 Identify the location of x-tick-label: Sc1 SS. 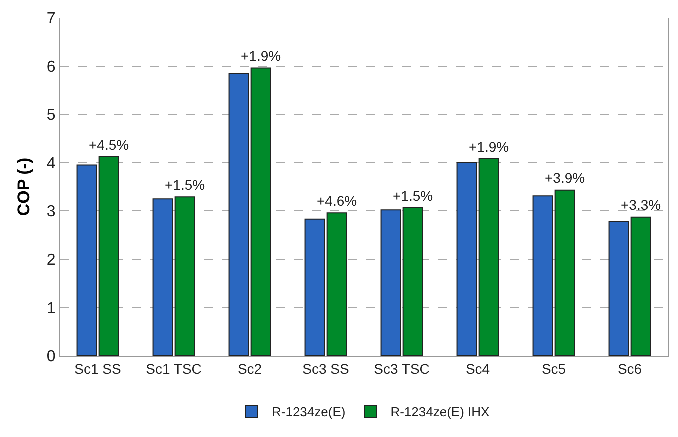
(98, 368).